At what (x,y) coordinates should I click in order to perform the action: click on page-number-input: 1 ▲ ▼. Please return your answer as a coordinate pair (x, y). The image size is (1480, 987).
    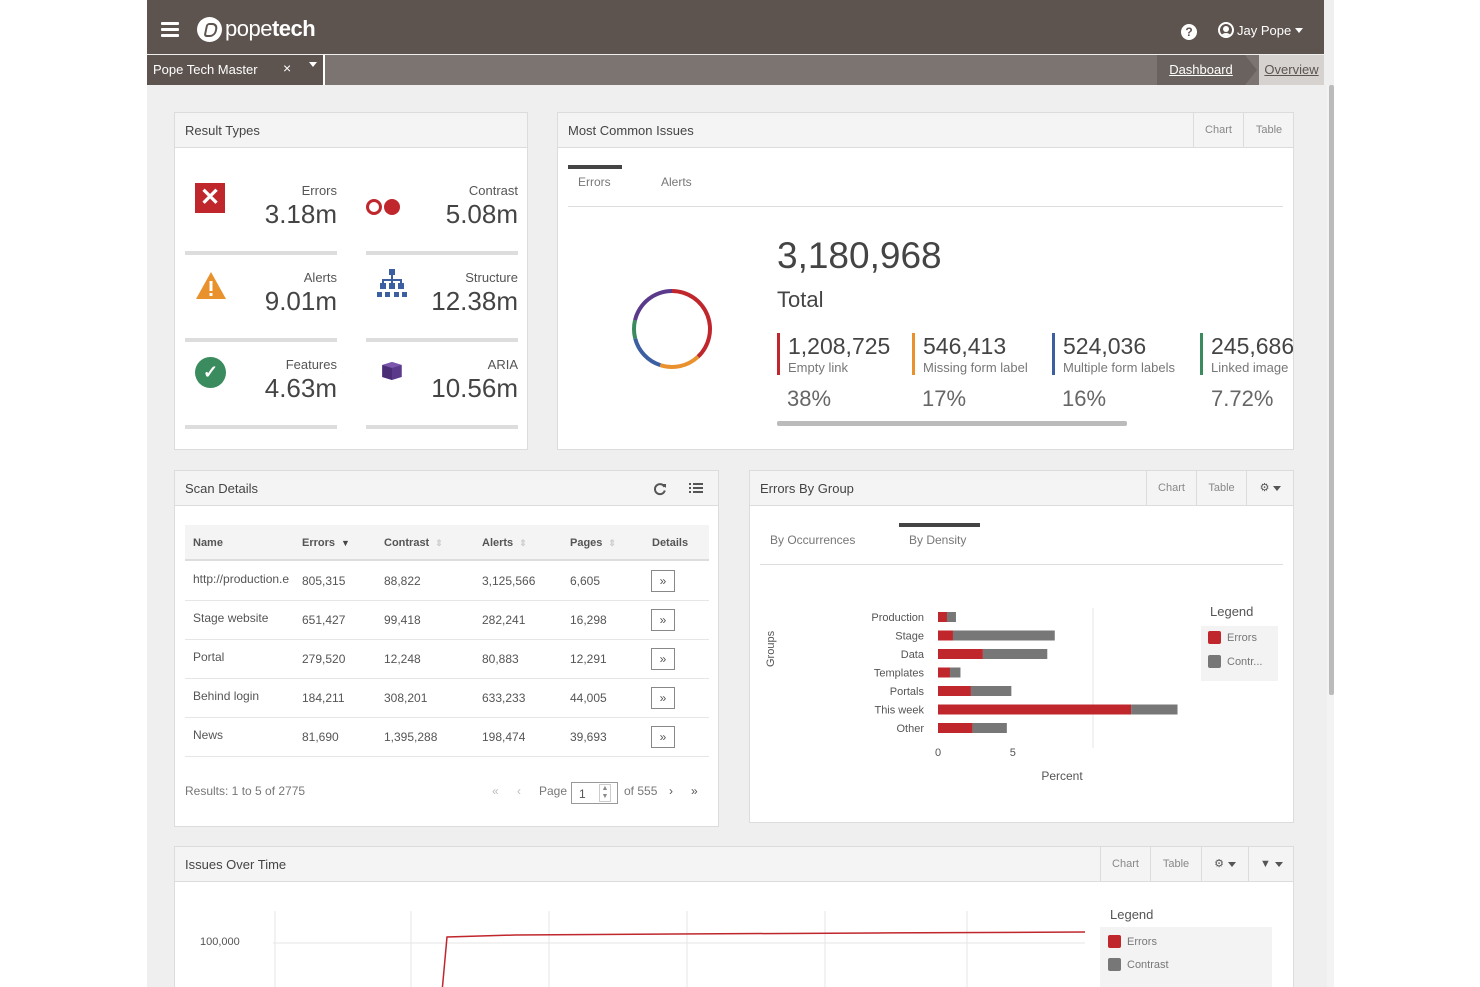
    Looking at the image, I should click on (594, 793).